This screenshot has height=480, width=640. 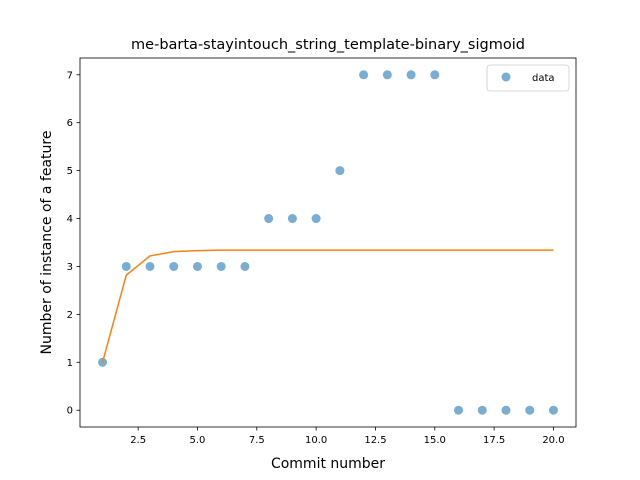 What do you see at coordinates (494, 440) in the screenshot?
I see `x-tick-label: 17.5` at bounding box center [494, 440].